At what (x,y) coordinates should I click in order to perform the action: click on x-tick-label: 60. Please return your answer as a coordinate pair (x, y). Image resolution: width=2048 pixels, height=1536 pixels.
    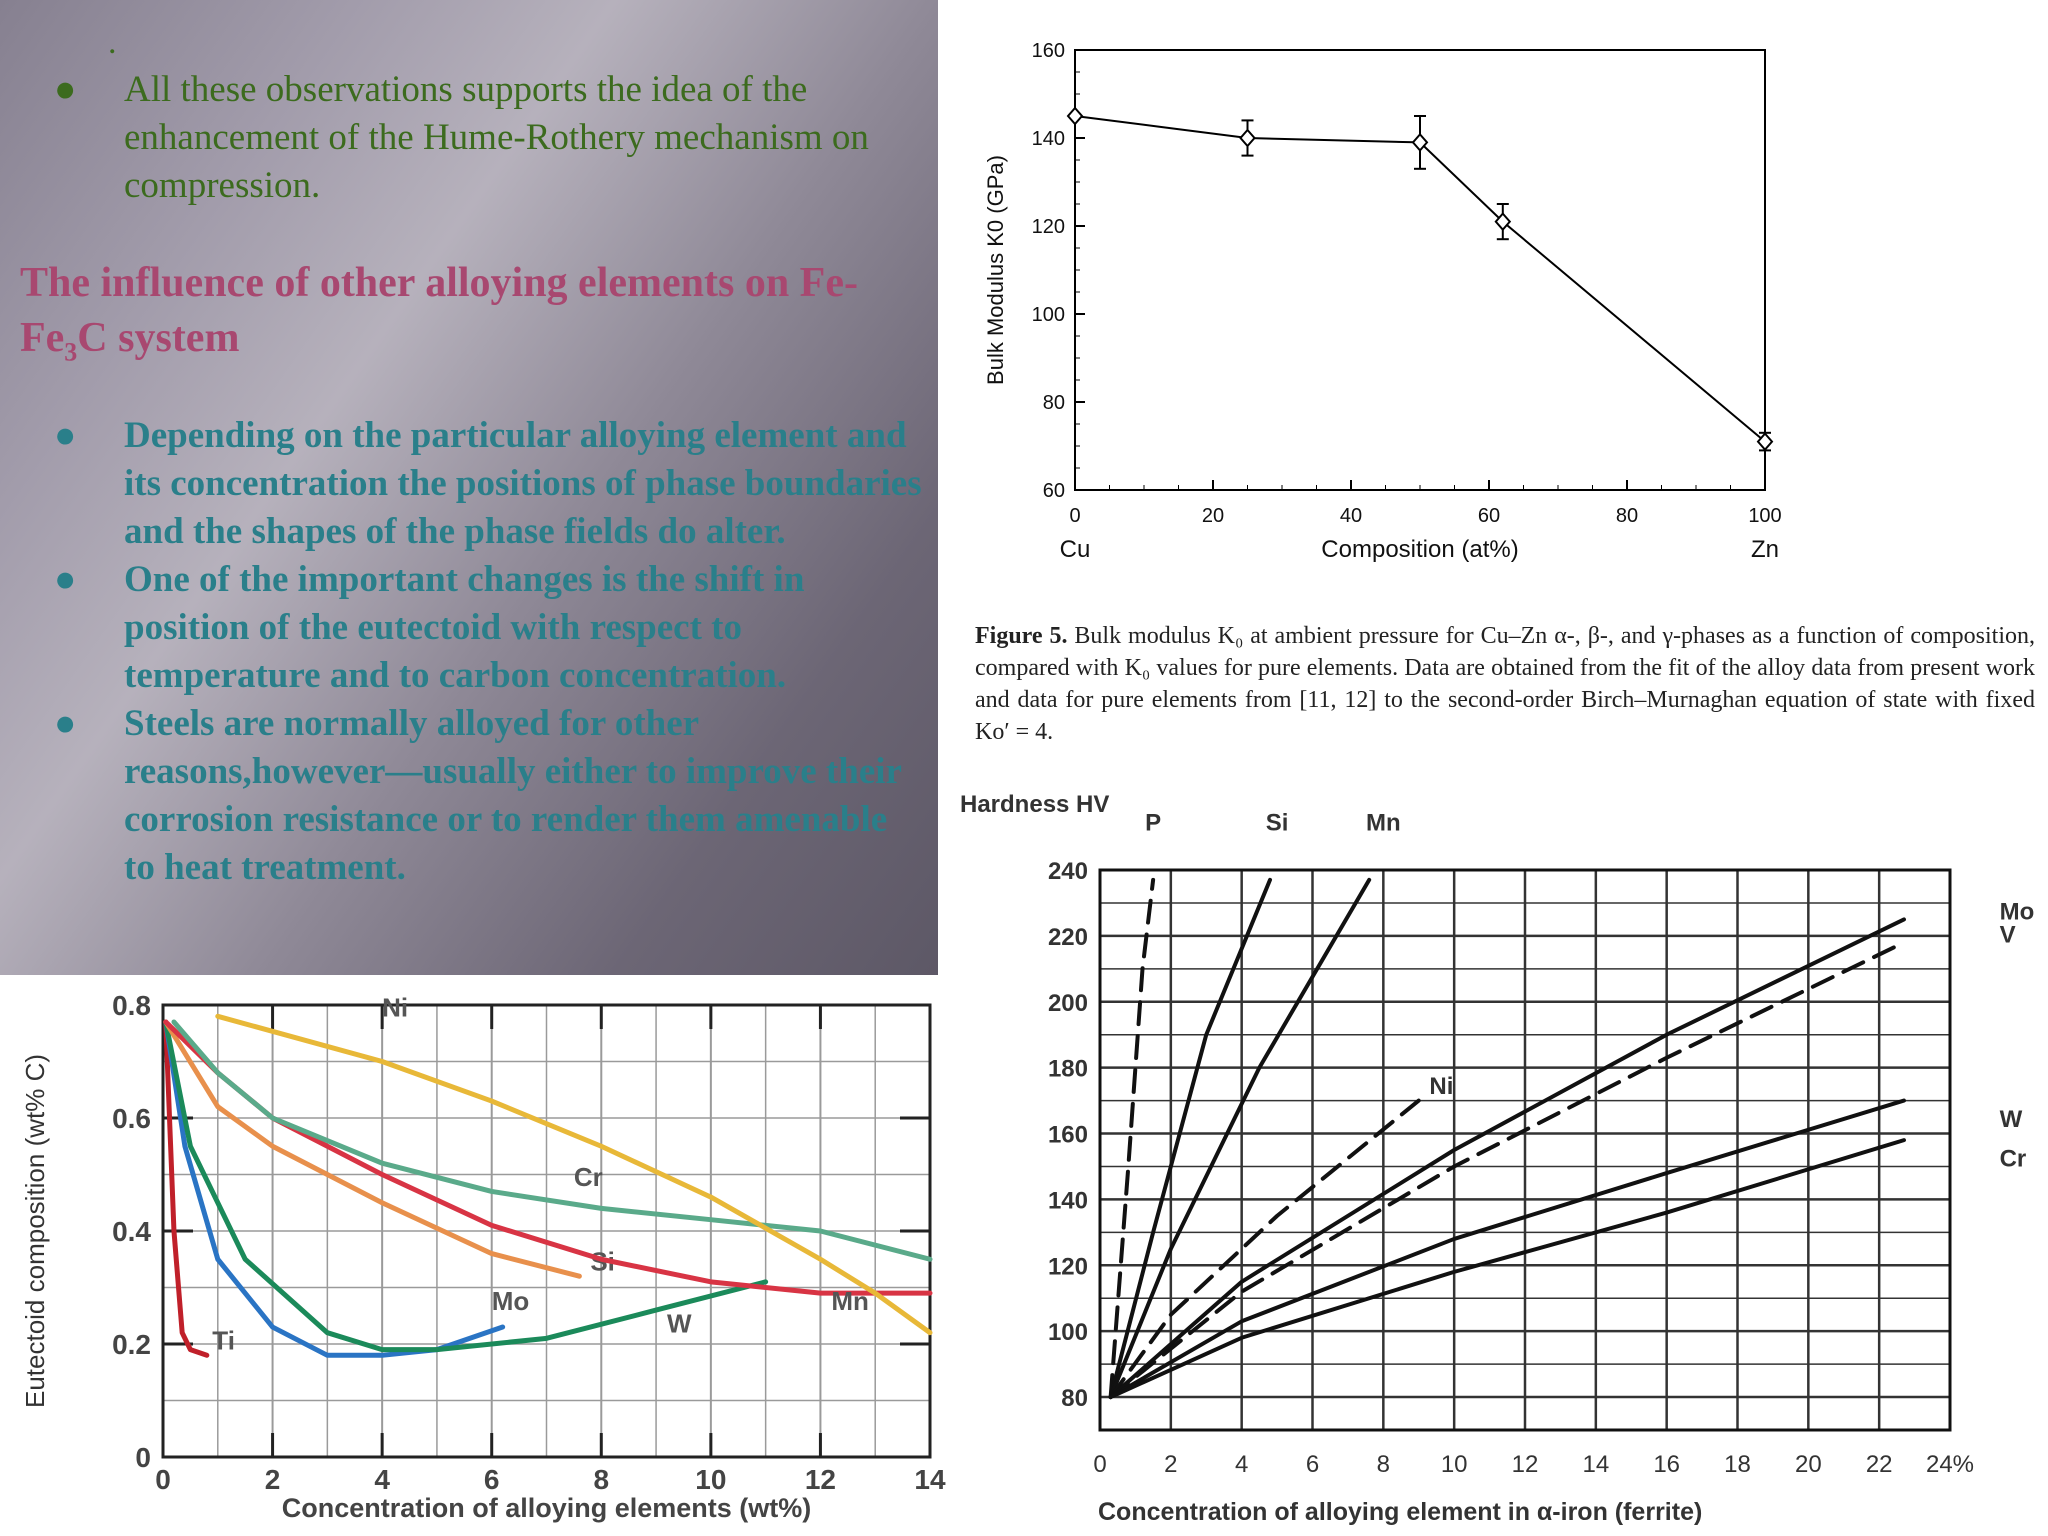
    Looking at the image, I should click on (1489, 516).